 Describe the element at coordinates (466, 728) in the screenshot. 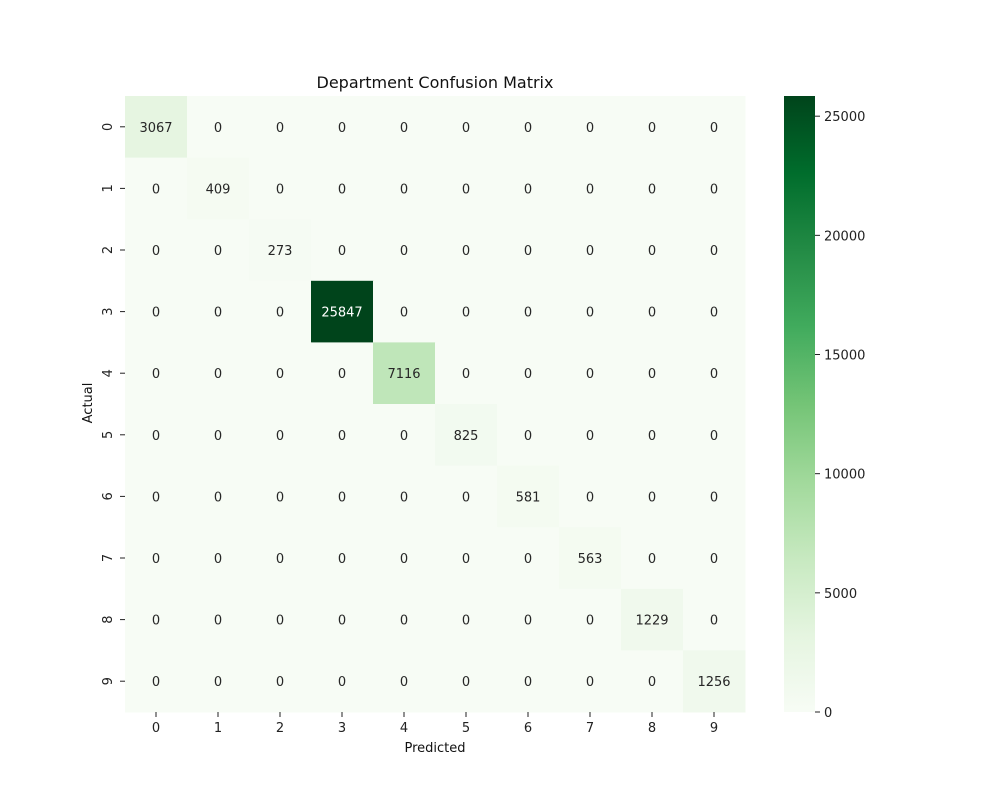

I see `x-tick-label: 5` at that location.